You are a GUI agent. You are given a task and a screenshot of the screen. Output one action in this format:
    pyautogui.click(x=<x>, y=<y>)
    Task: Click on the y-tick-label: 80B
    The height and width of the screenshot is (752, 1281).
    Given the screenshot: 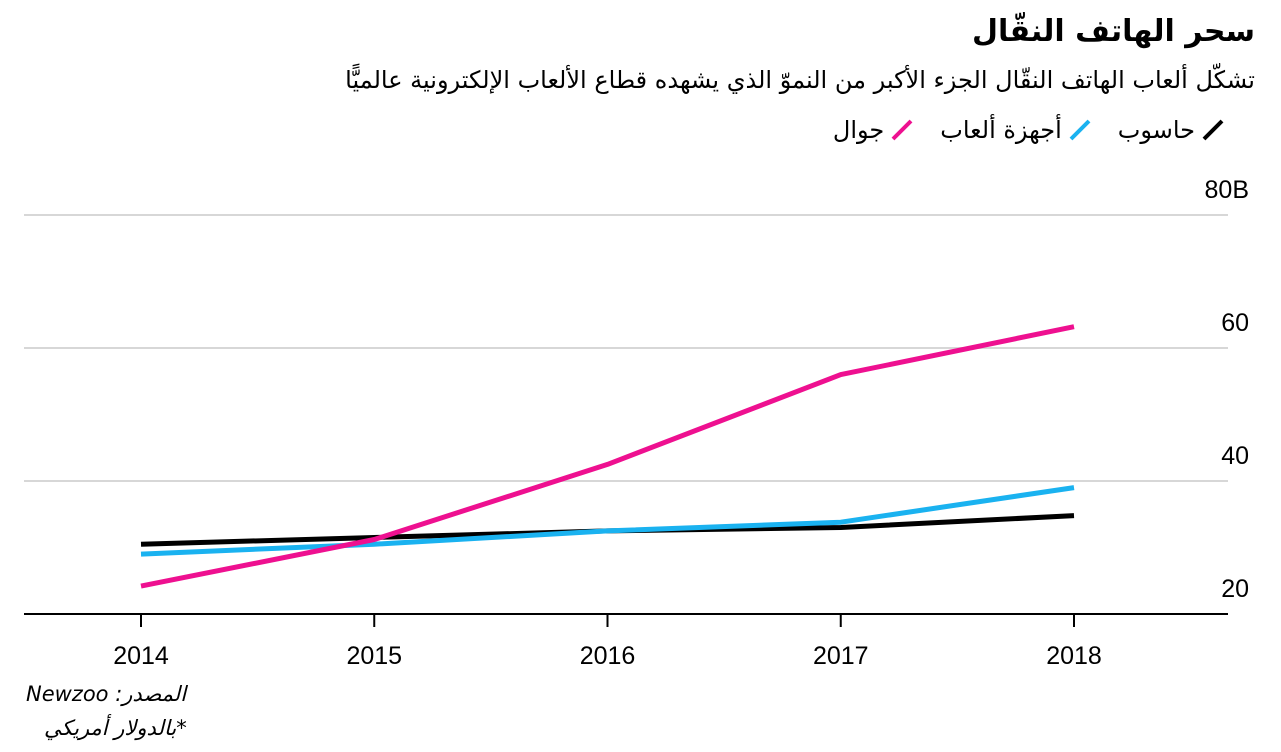 What is the action you would take?
    pyautogui.click(x=1227, y=190)
    